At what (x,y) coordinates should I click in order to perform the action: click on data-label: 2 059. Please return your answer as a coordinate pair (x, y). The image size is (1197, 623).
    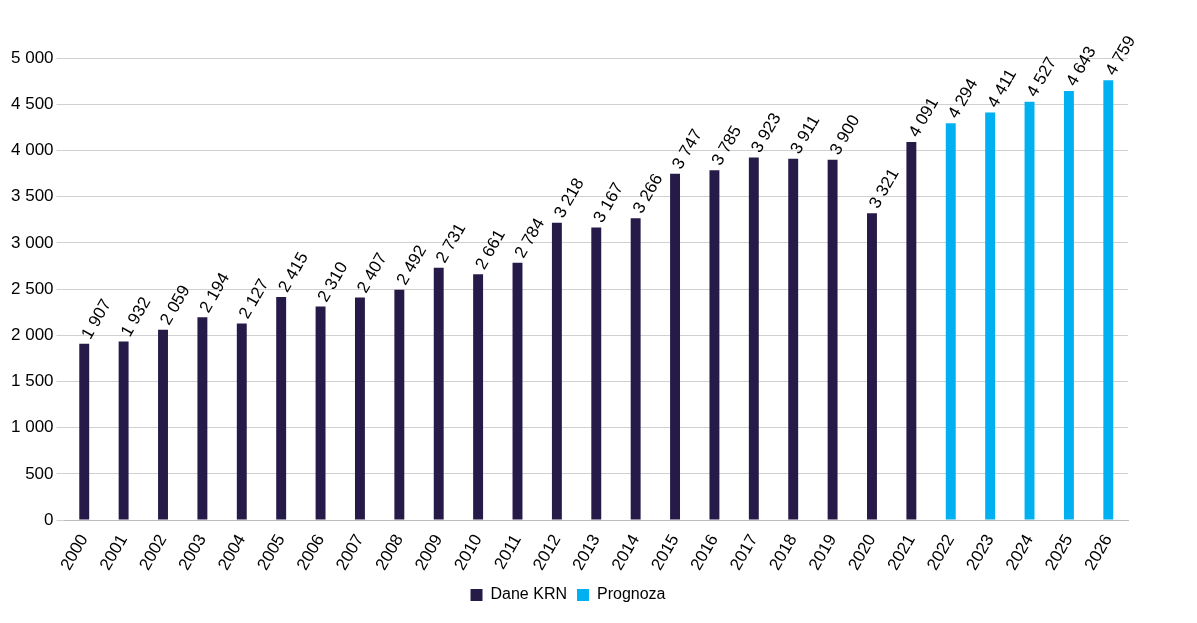
    Looking at the image, I should click on (175, 305).